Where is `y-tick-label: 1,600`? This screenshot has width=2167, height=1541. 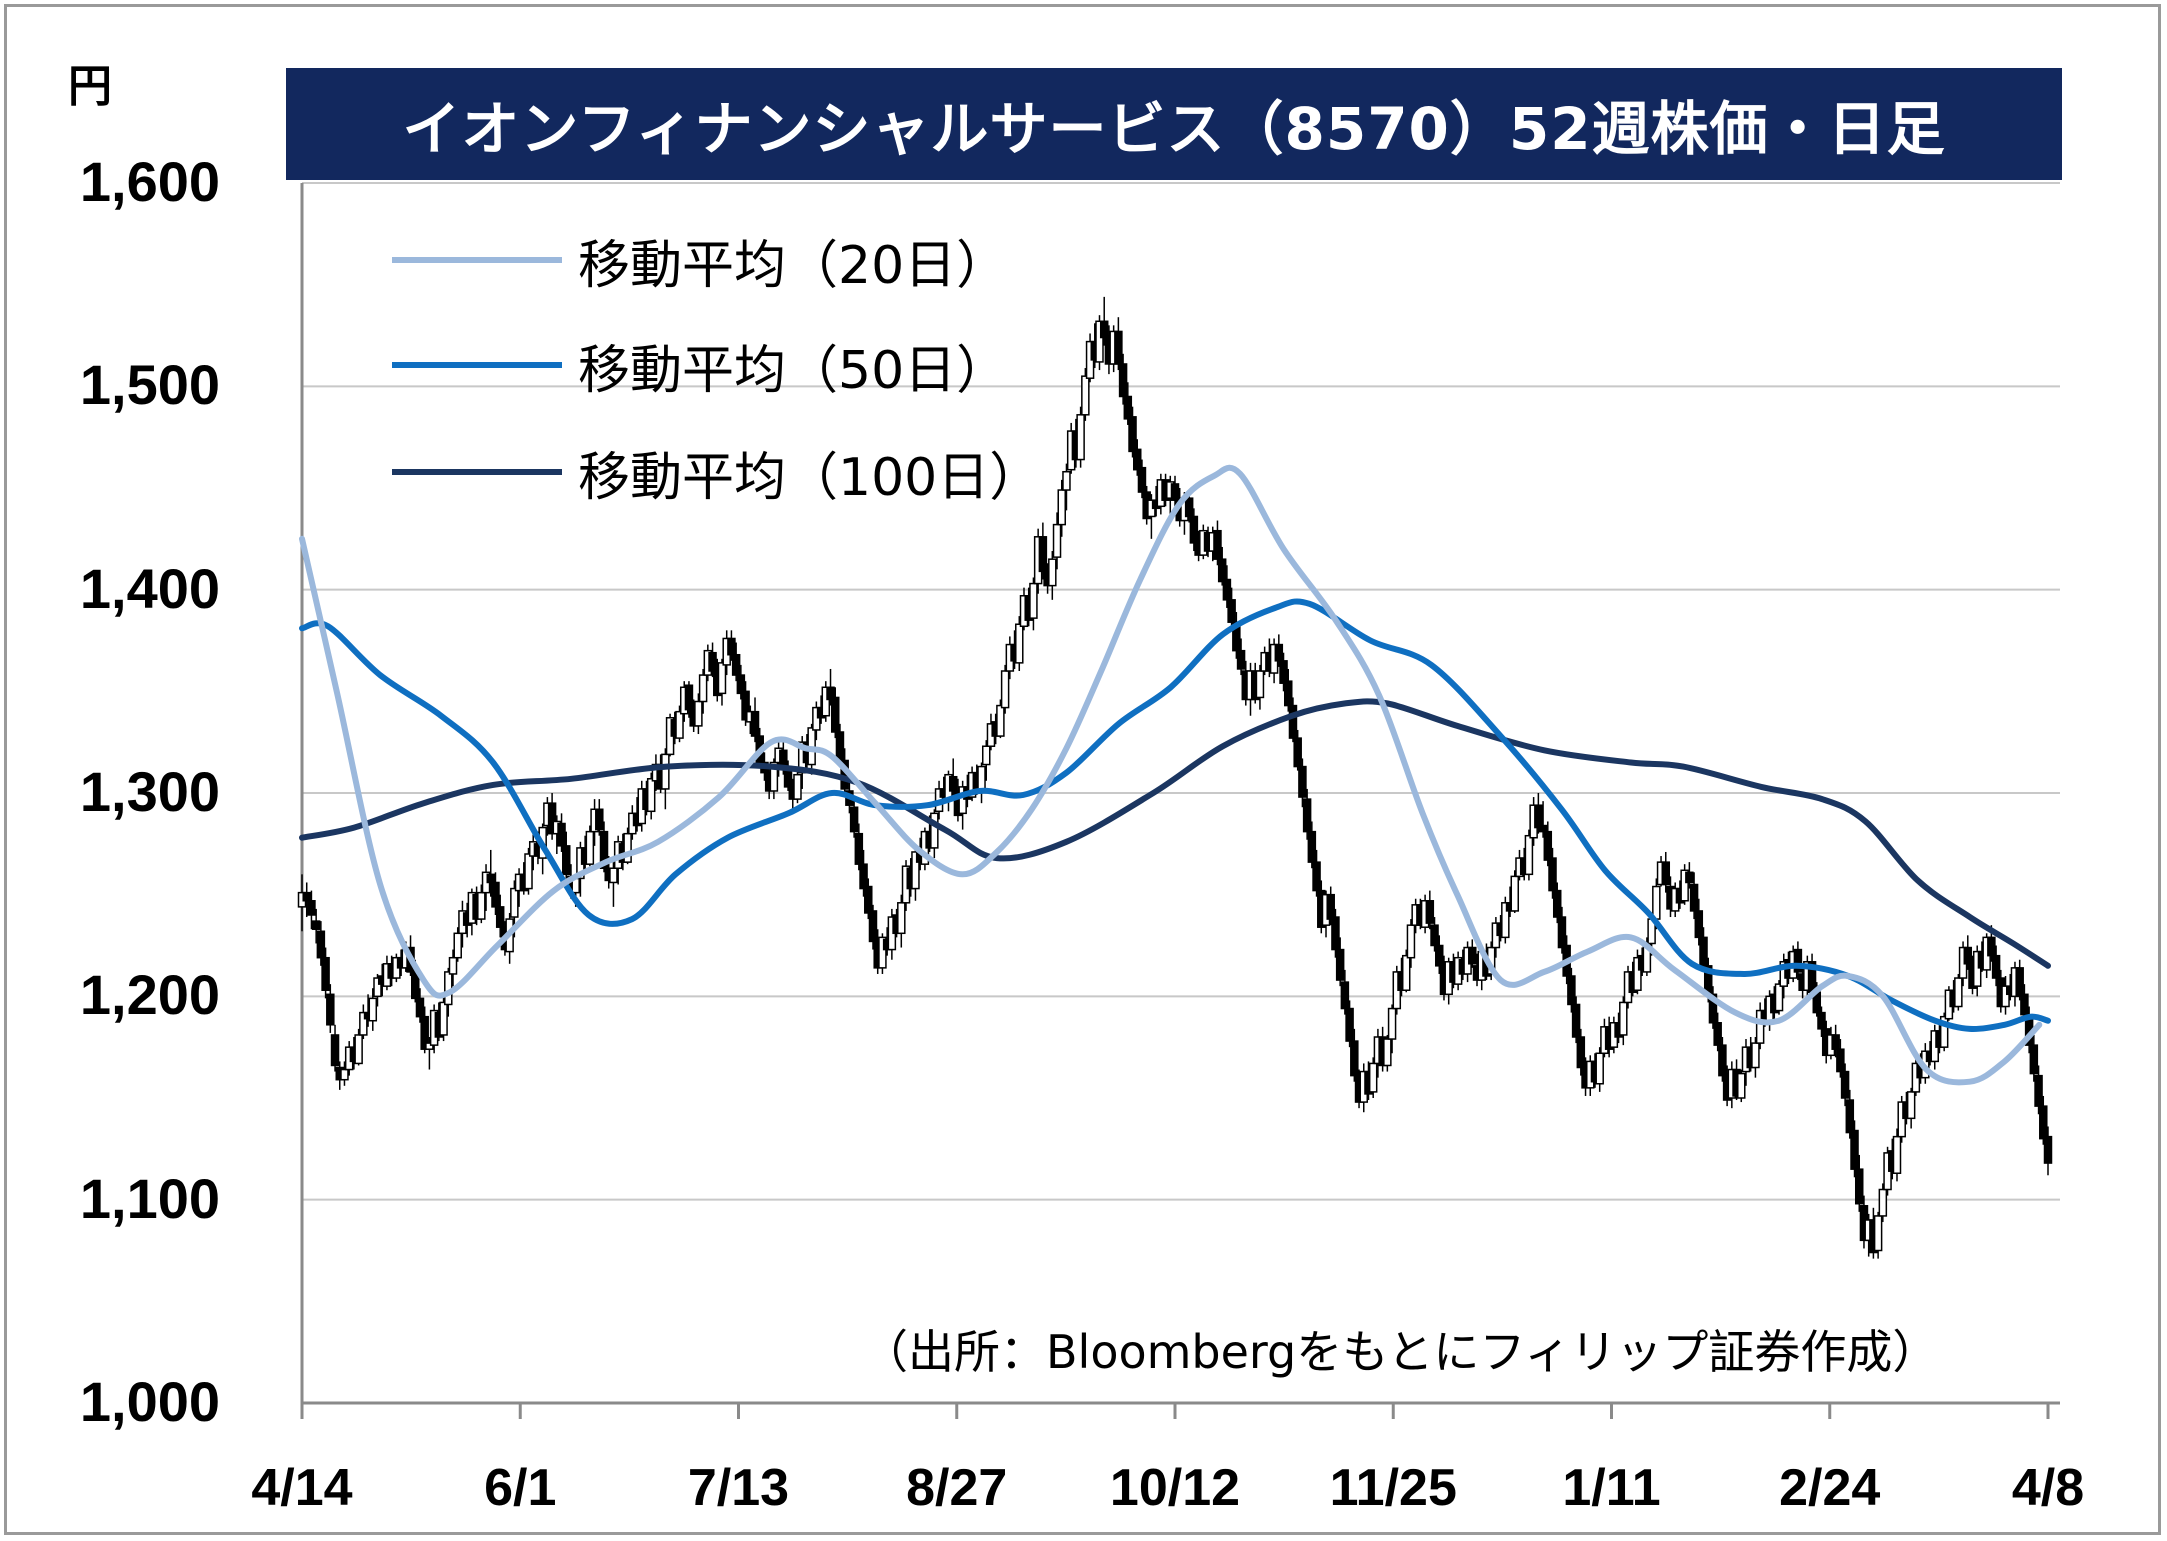 y-tick-label: 1,600 is located at coordinates (149, 181).